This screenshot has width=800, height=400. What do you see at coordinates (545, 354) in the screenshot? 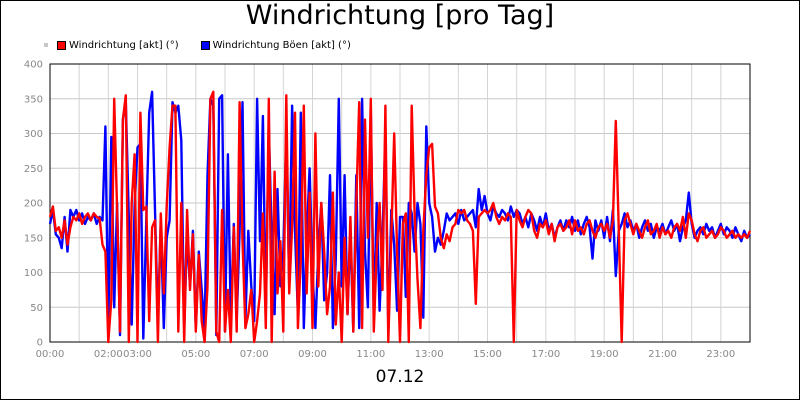
I see `x-tick-label: 17:00` at bounding box center [545, 354].